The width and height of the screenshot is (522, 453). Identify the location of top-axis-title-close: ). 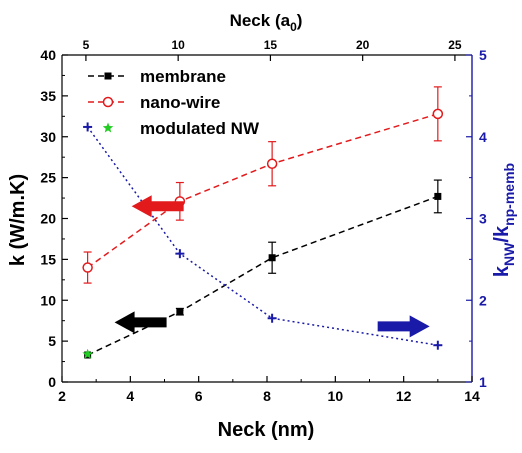
(300, 20).